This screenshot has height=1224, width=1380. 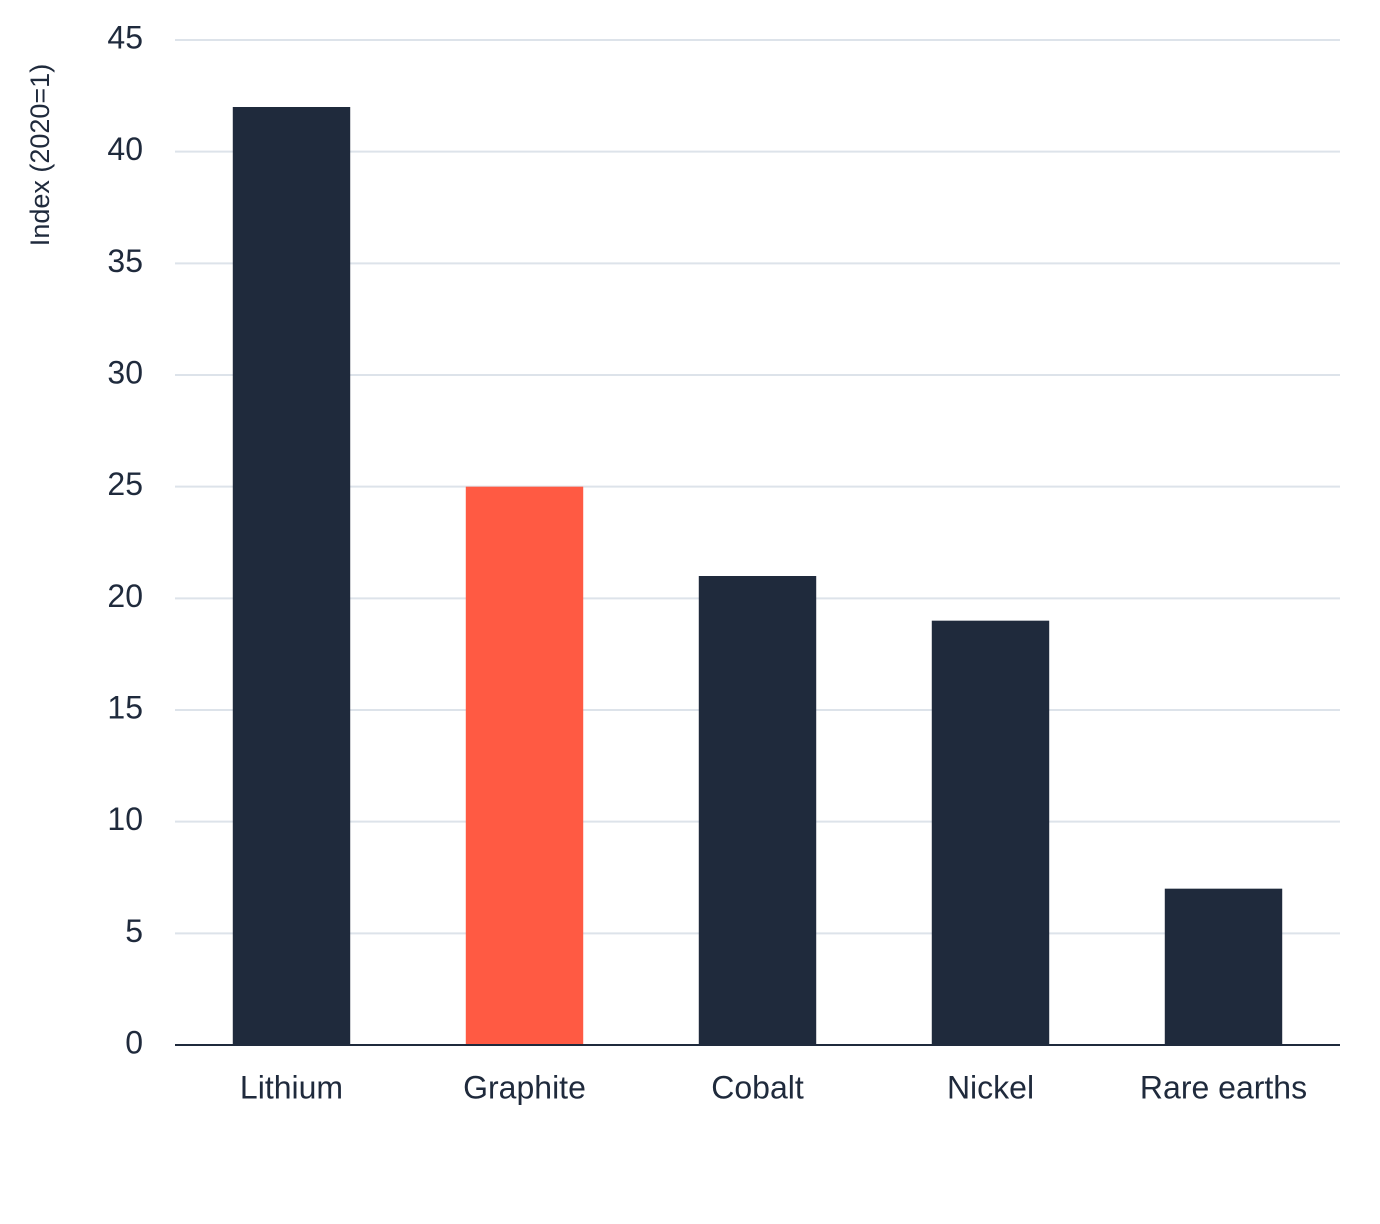 What do you see at coordinates (125, 707) in the screenshot?
I see `y-tick-label: 15` at bounding box center [125, 707].